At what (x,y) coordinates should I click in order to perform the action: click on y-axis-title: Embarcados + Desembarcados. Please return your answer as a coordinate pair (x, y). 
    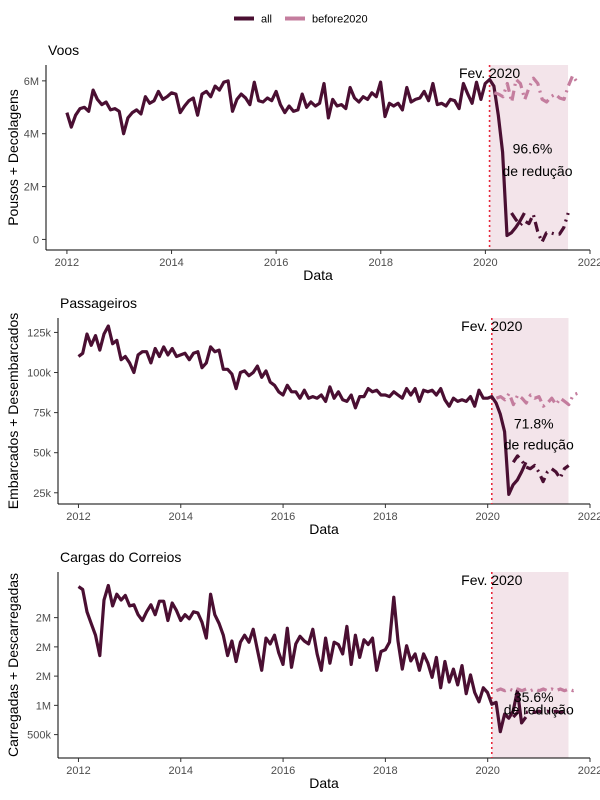
    Looking at the image, I should click on (13, 411).